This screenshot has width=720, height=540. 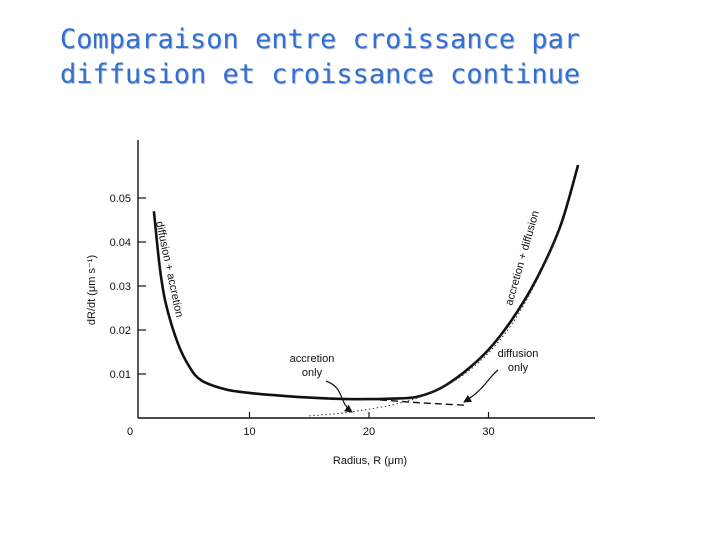 What do you see at coordinates (92, 290) in the screenshot?
I see `y-axis-title: dR/dt (μm s⁻¹)` at bounding box center [92, 290].